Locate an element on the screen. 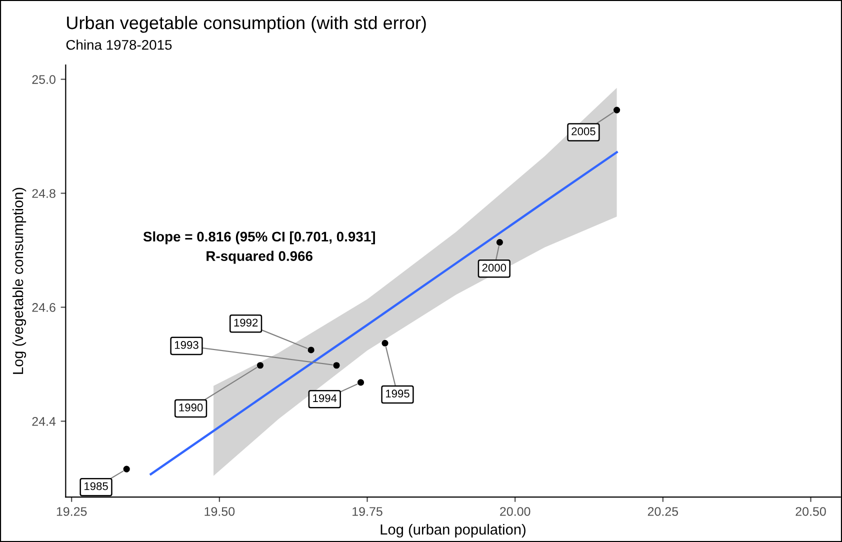 The image size is (842, 542). y-tick-label: 25.0 is located at coordinates (44, 79).